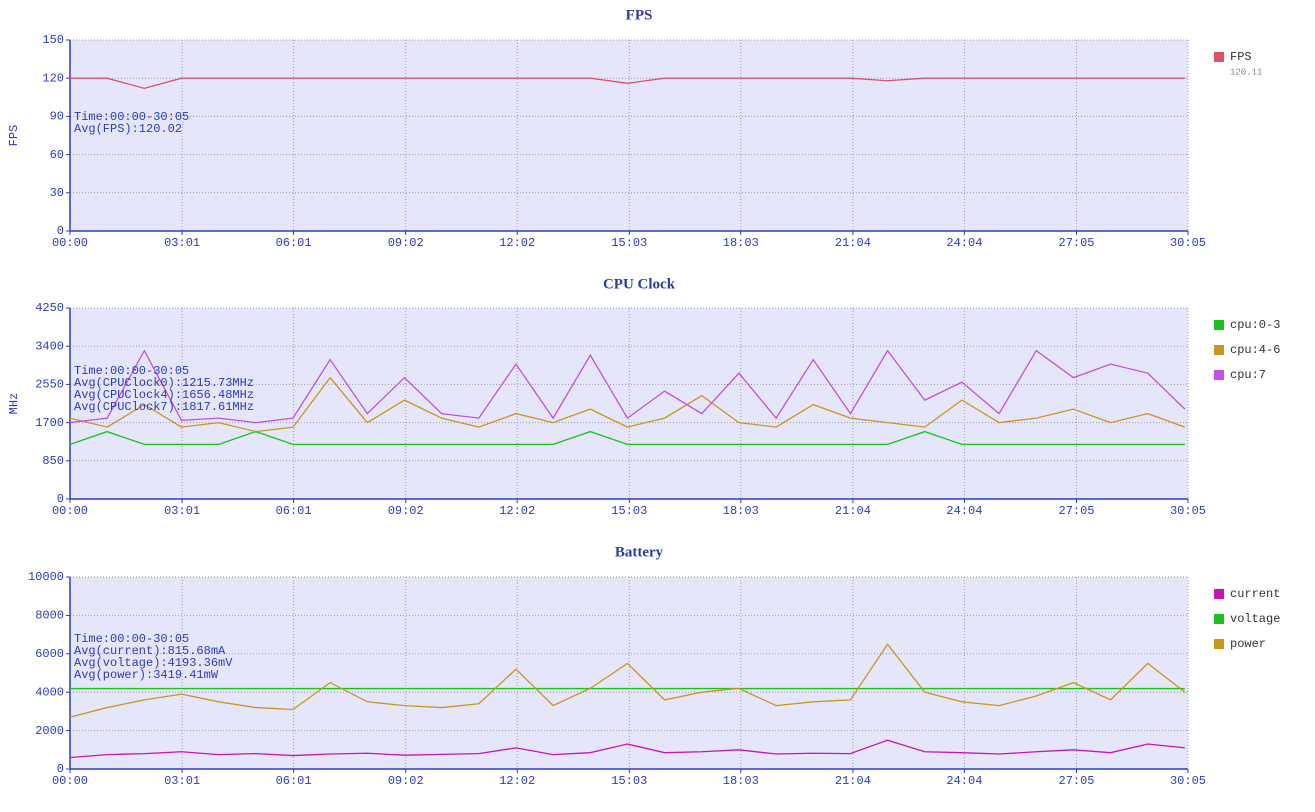  What do you see at coordinates (46, 577) in the screenshot?
I see `y-tick-label: 10000` at bounding box center [46, 577].